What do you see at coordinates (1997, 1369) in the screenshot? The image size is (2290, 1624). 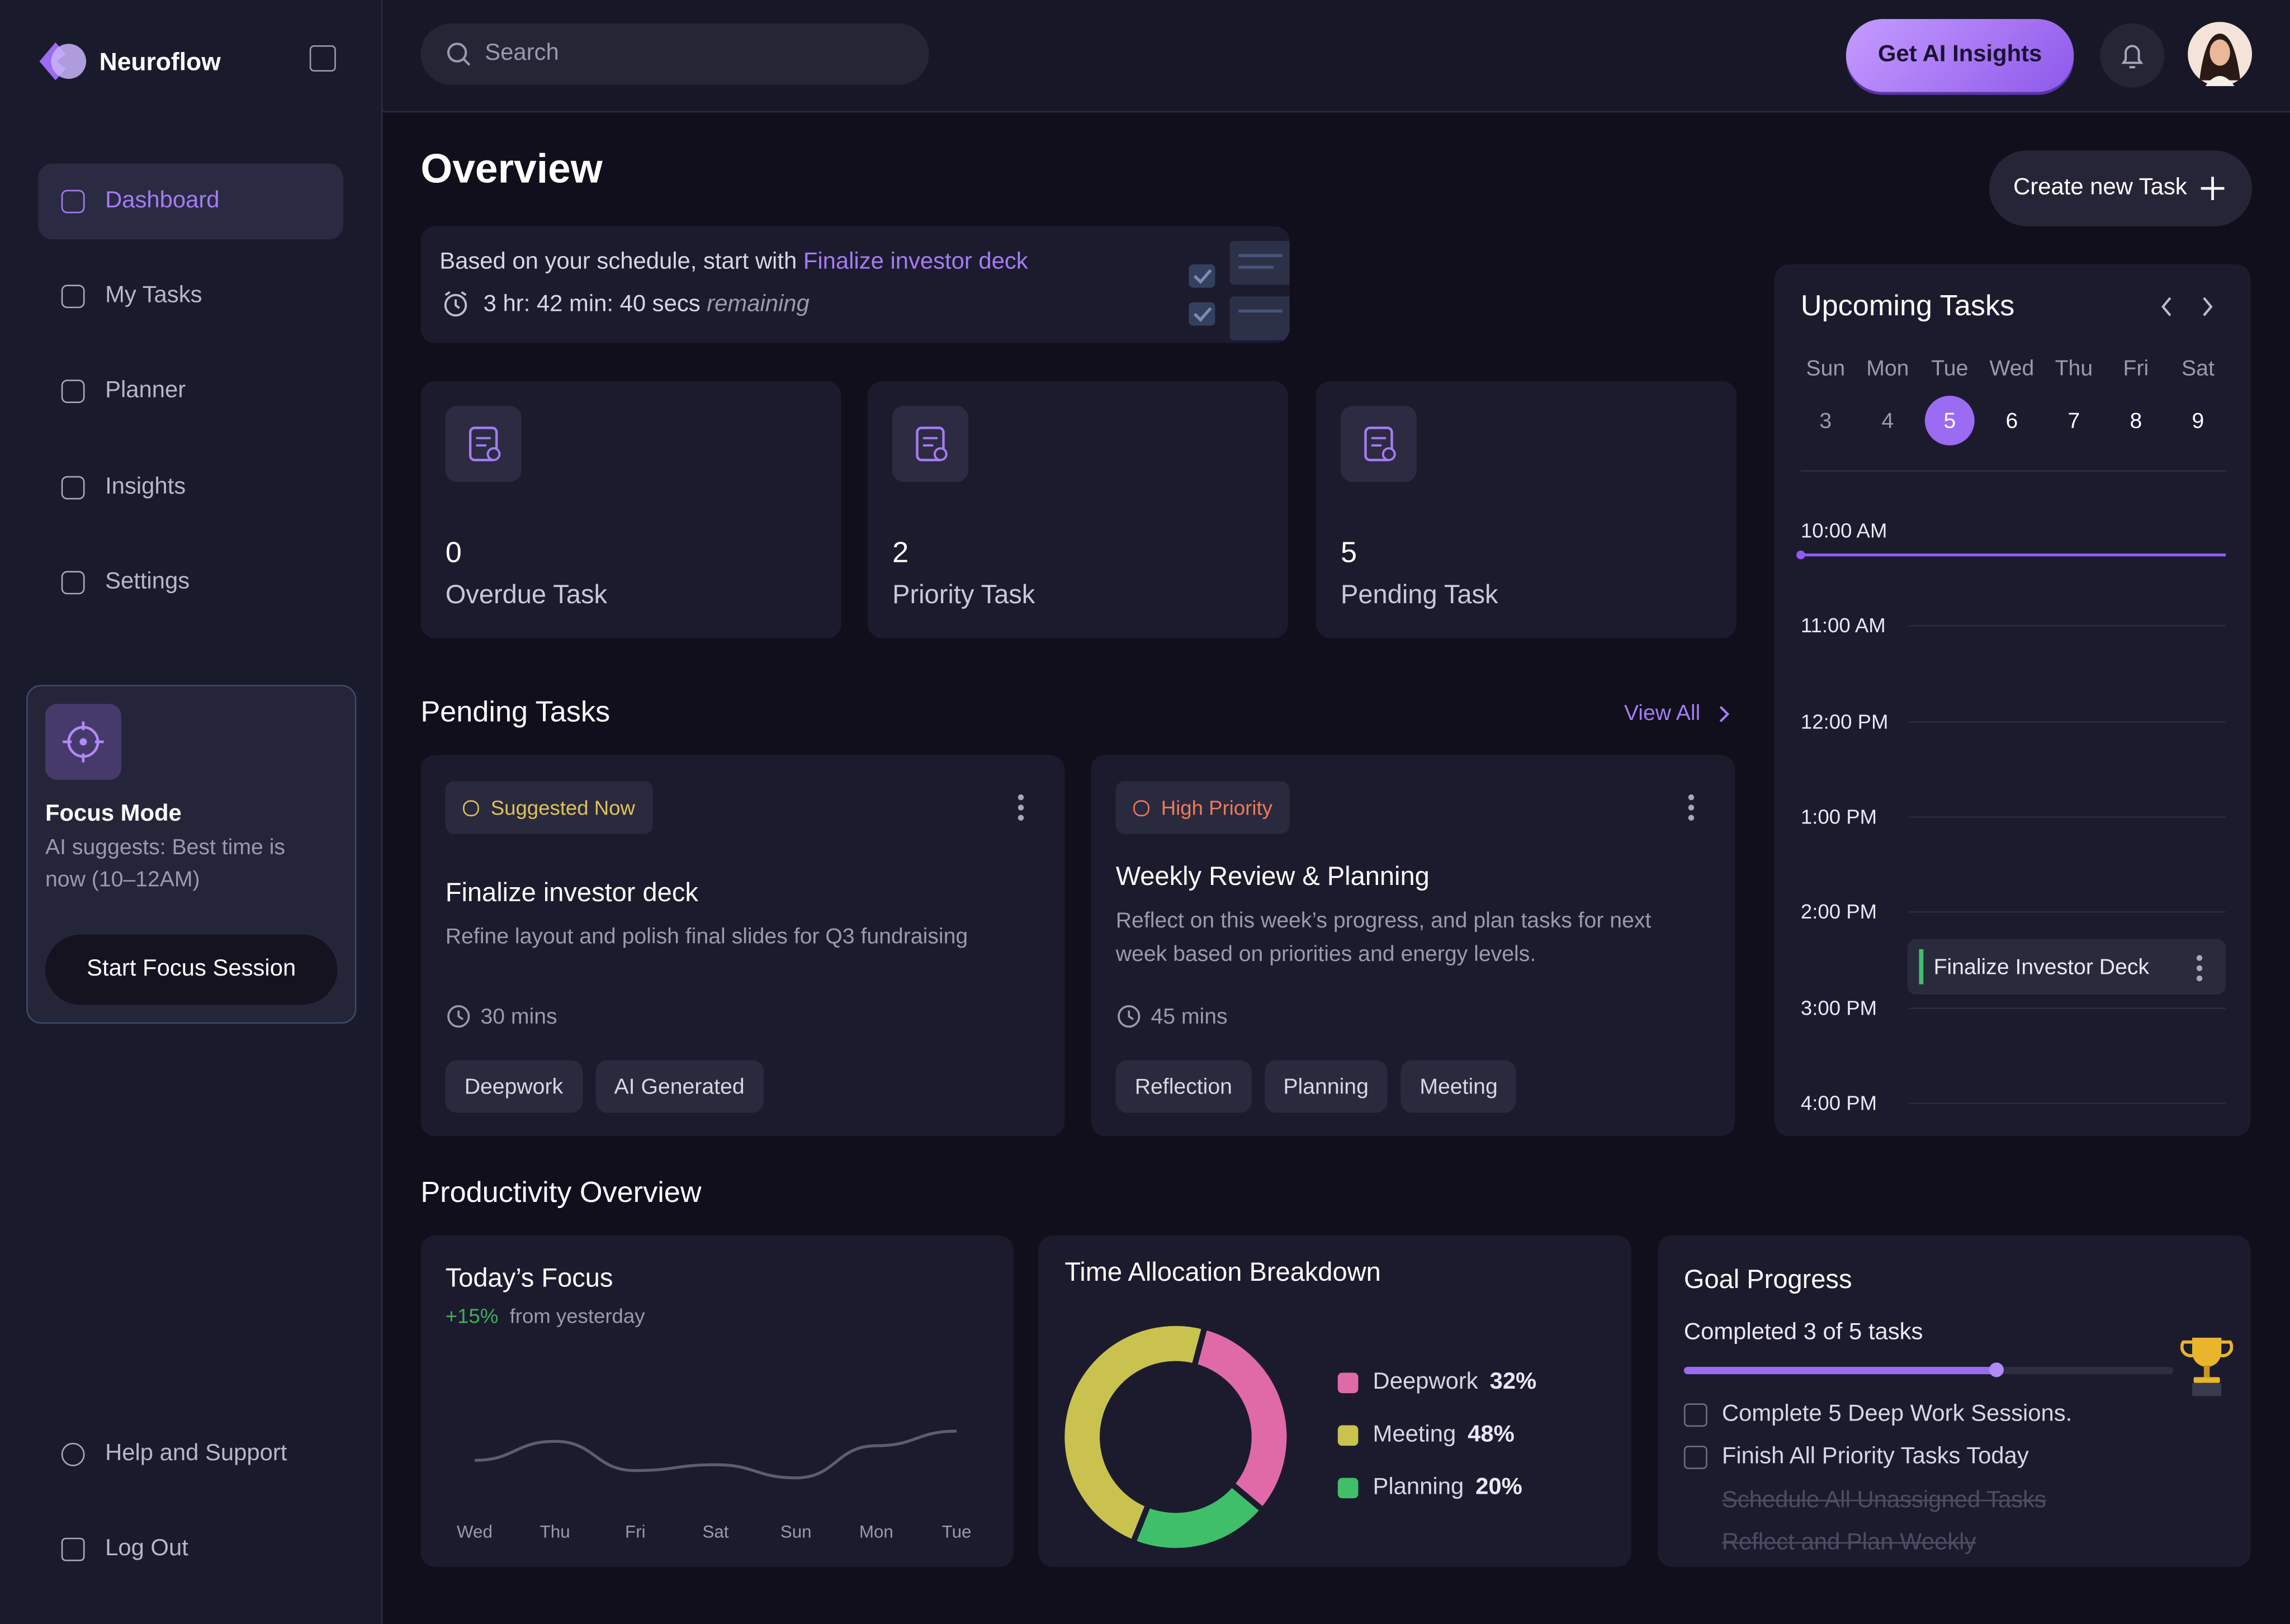 I see `goal-knob` at bounding box center [1997, 1369].